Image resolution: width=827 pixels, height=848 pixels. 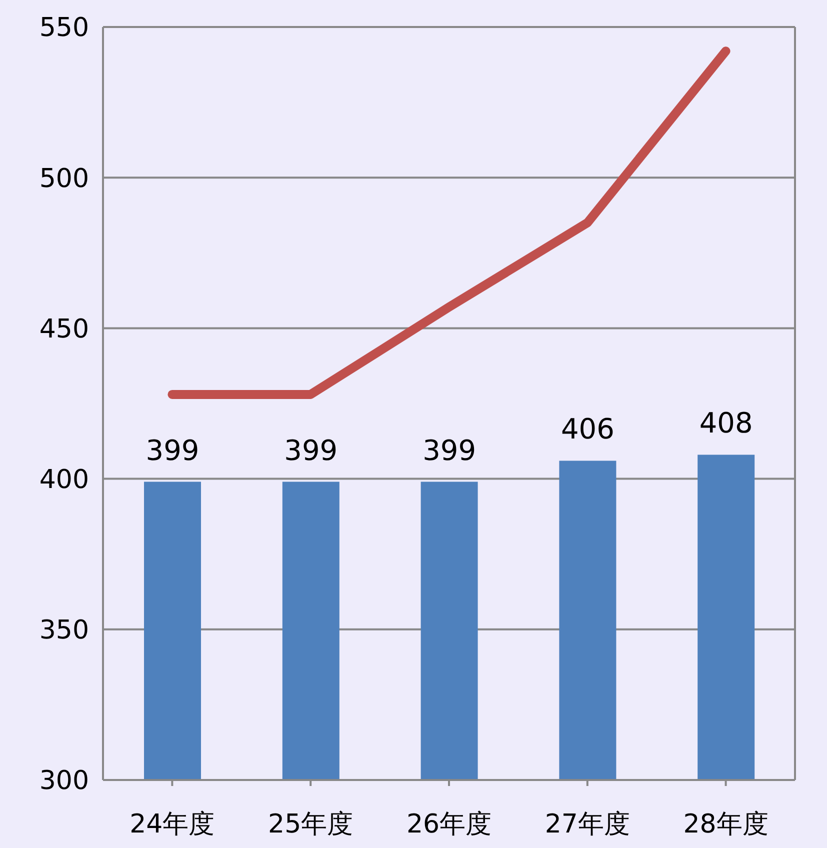 What do you see at coordinates (64, 329) in the screenshot?
I see `y-tick-label: 450` at bounding box center [64, 329].